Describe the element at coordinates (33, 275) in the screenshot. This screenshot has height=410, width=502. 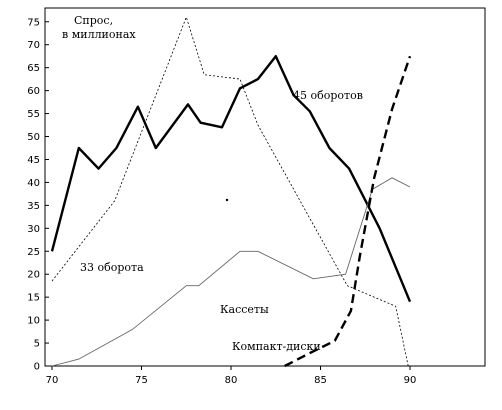
I see `y-tick-label: 20` at that location.